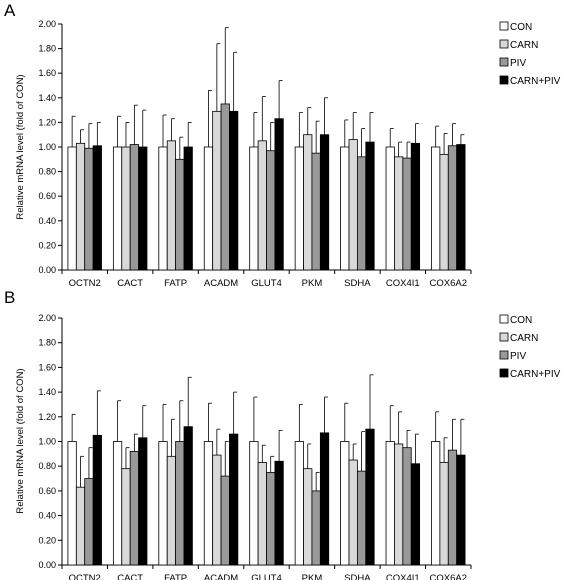  Describe the element at coordinates (221, 283) in the screenshot. I see `category-label-a: ACADM` at that location.